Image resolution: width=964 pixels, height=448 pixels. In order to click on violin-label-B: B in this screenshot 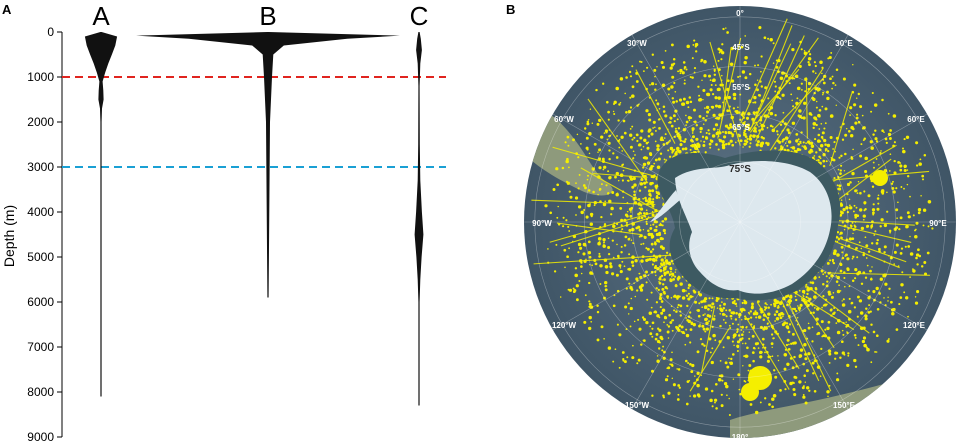, I will do `click(267, 16)`.